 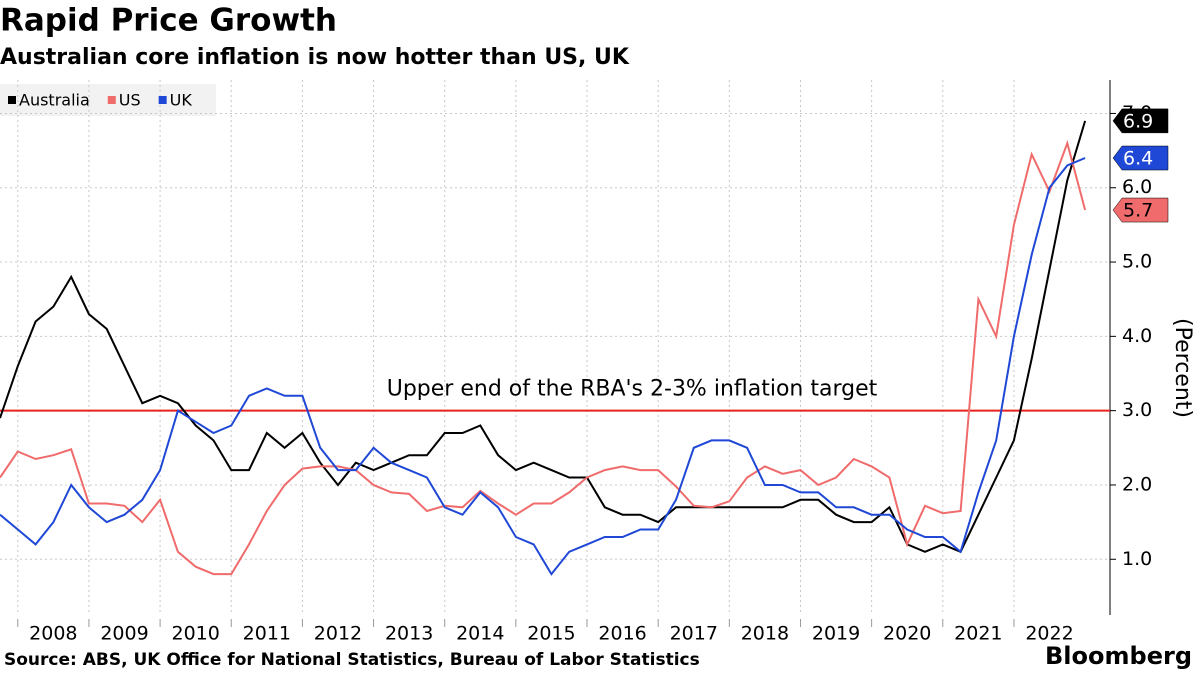 What do you see at coordinates (765, 634) in the screenshot?
I see `x-tick-label: 2018` at bounding box center [765, 634].